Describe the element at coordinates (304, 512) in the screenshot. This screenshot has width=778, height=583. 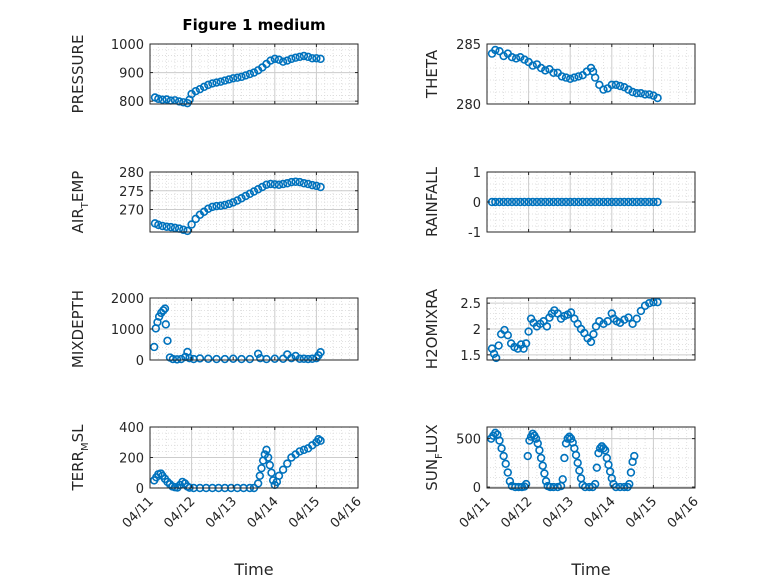
I see `x-tick-label: 04/15` at that location.